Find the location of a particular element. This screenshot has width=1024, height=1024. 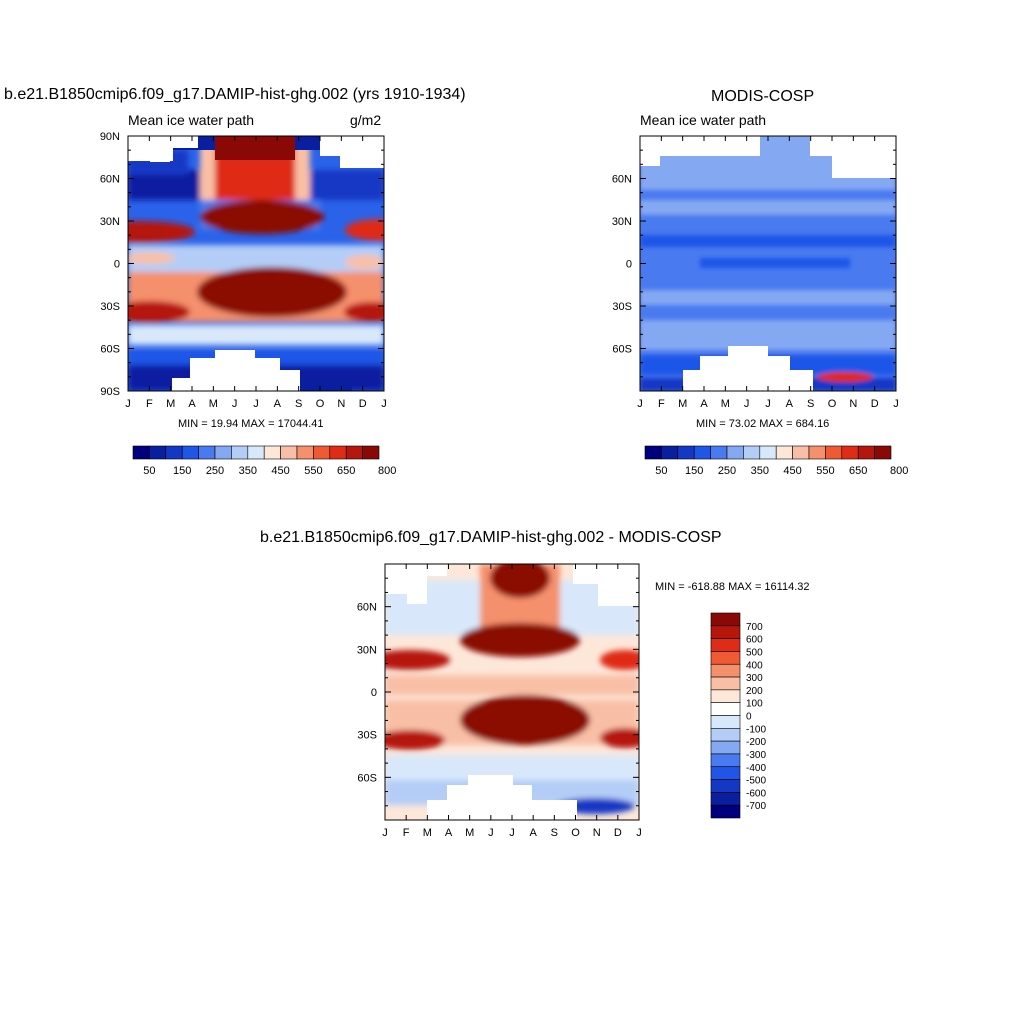

panel1-colorbar: 50 150 250 350 450 550 650 800 is located at coordinates (264, 461).